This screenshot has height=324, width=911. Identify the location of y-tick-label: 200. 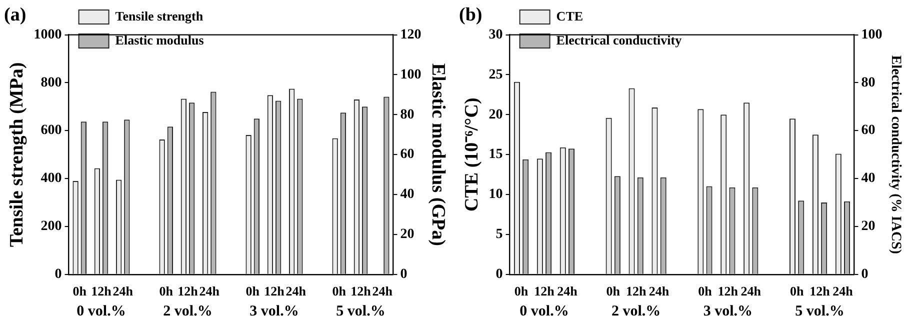
(51, 226).